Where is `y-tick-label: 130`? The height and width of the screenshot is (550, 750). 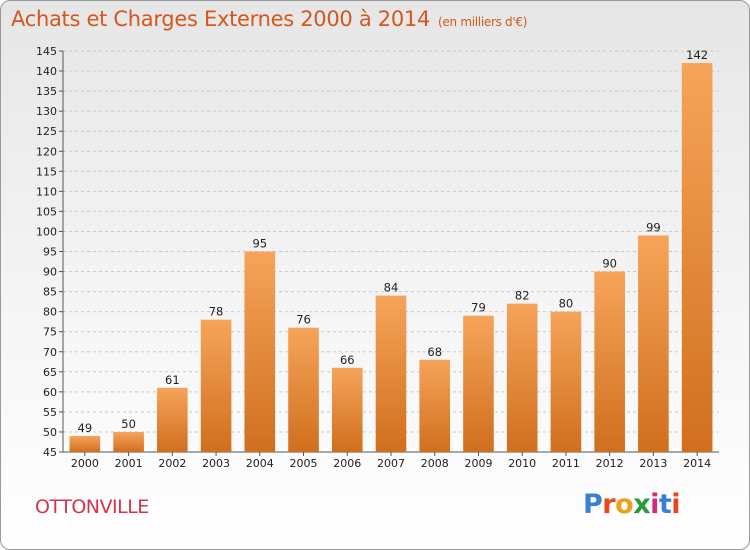 y-tick-label: 130 is located at coordinates (46, 111).